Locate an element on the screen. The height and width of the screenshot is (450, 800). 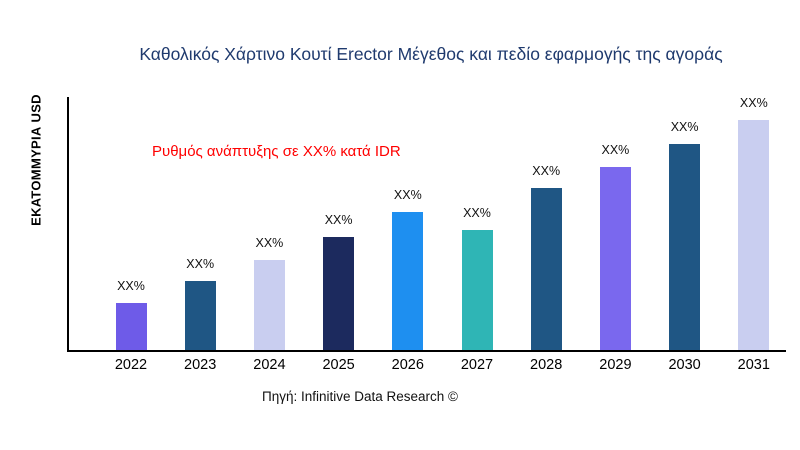
bar-2026 is located at coordinates (408, 281).